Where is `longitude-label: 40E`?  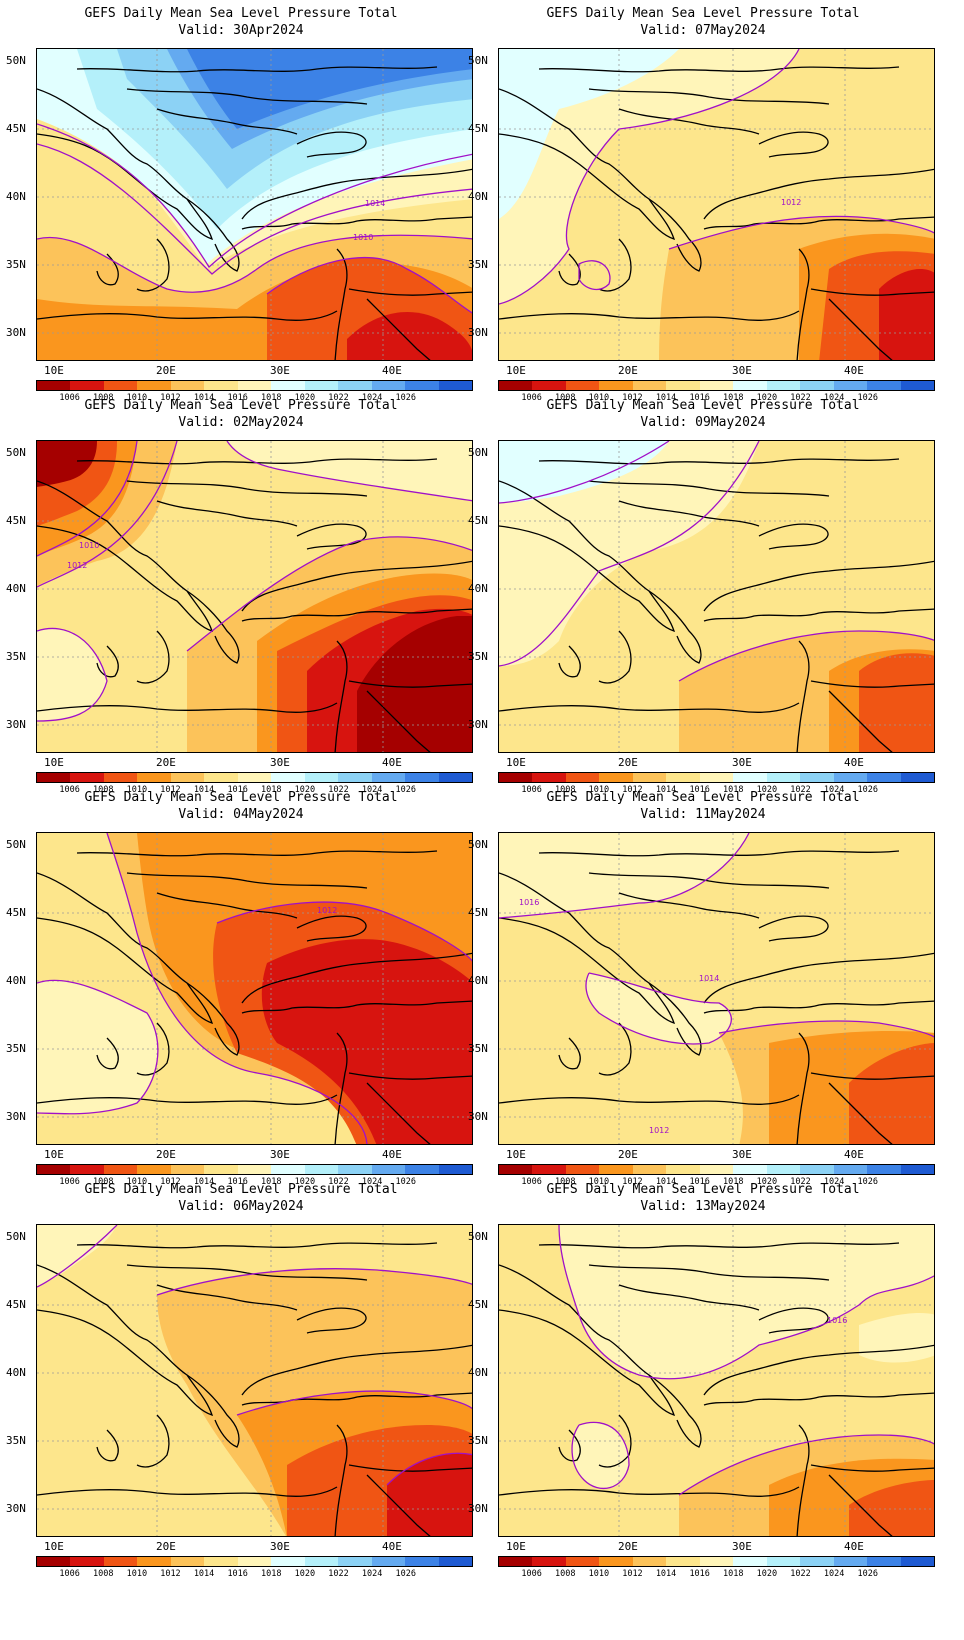 longitude-label: 40E is located at coordinates (854, 762).